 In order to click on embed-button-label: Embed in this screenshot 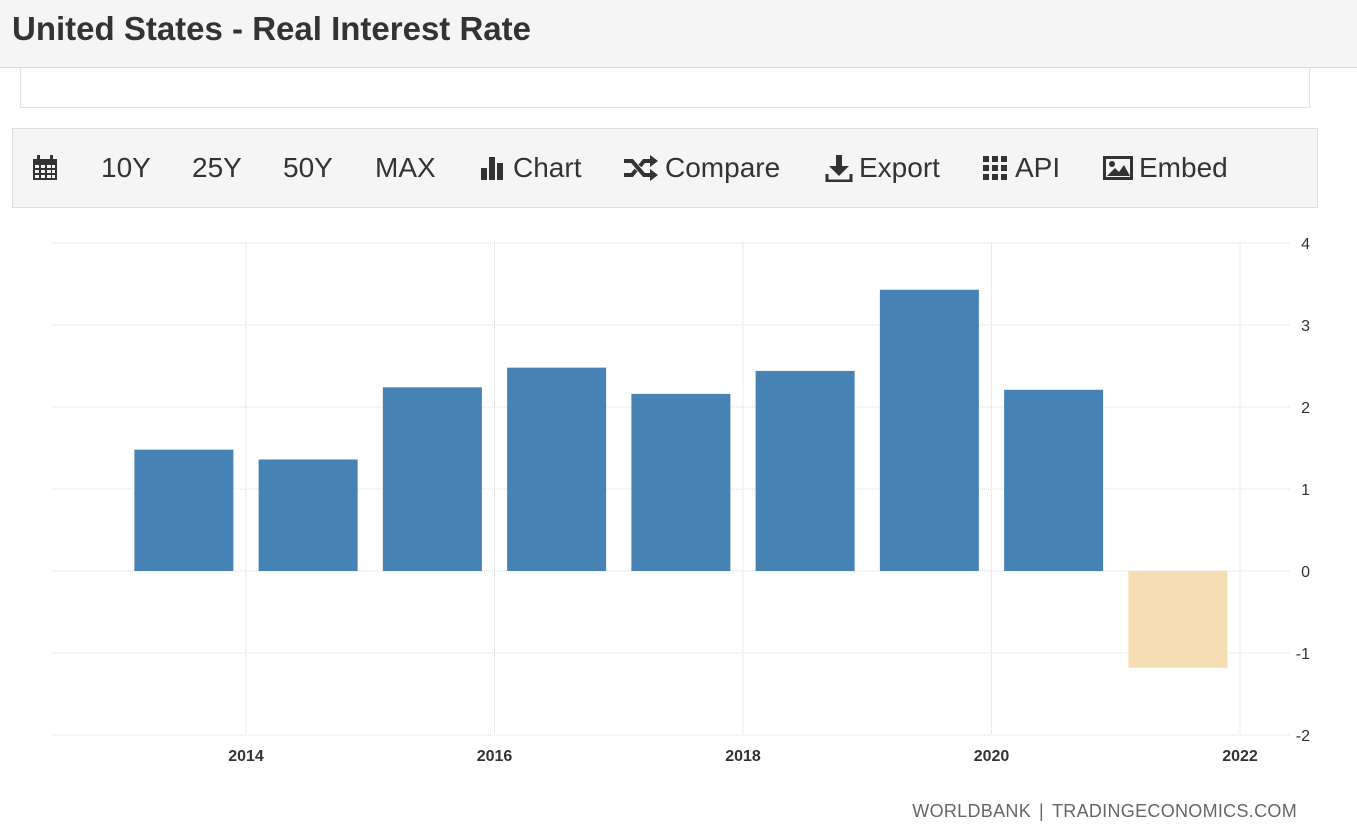, I will do `click(1183, 167)`.